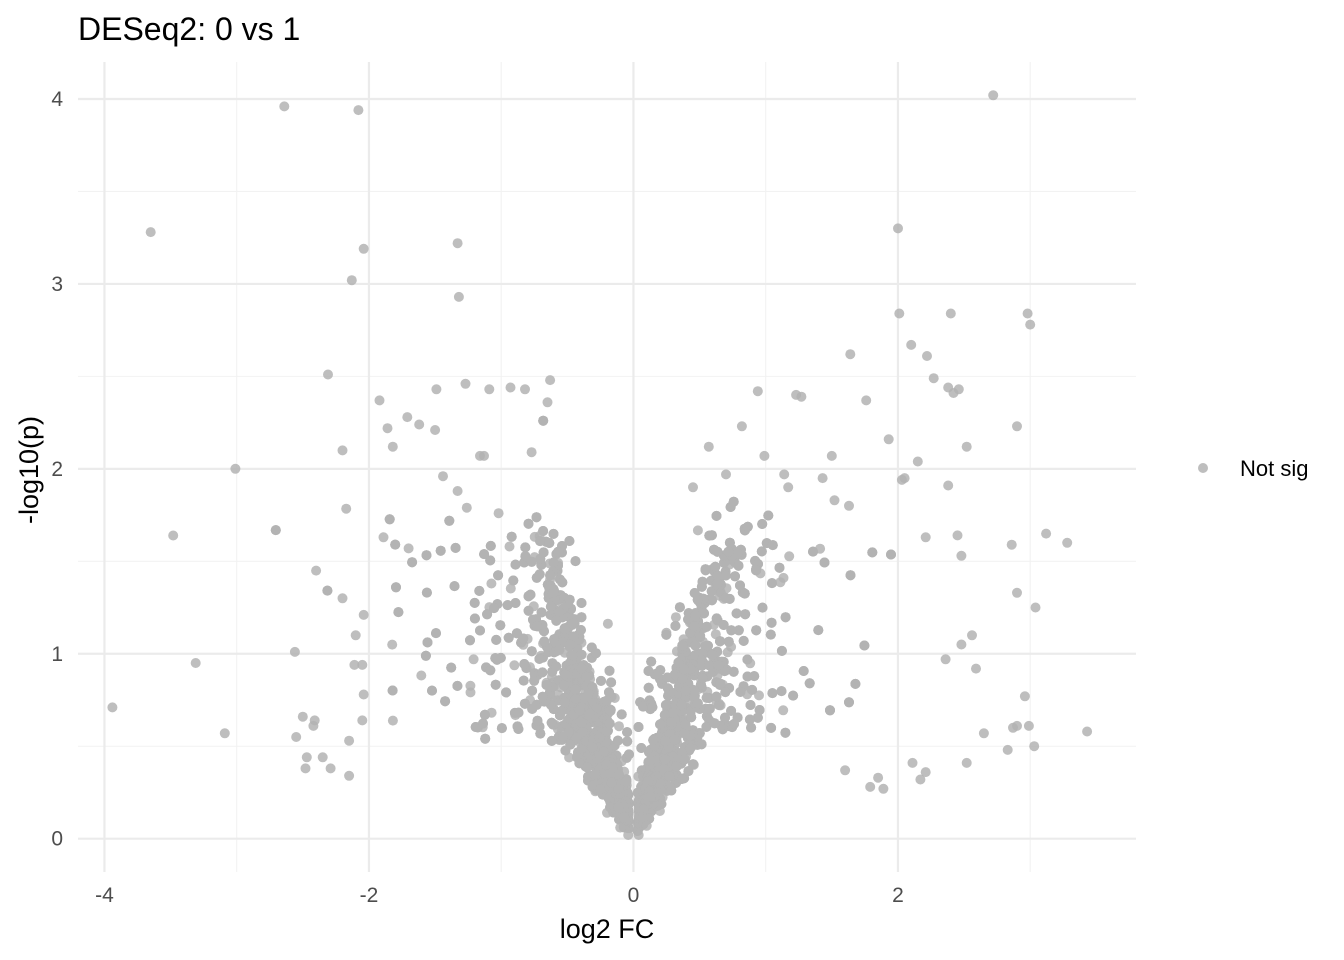 The image size is (1344, 960). Describe the element at coordinates (1203, 468) in the screenshot. I see `legend-marker-not-sig` at that location.